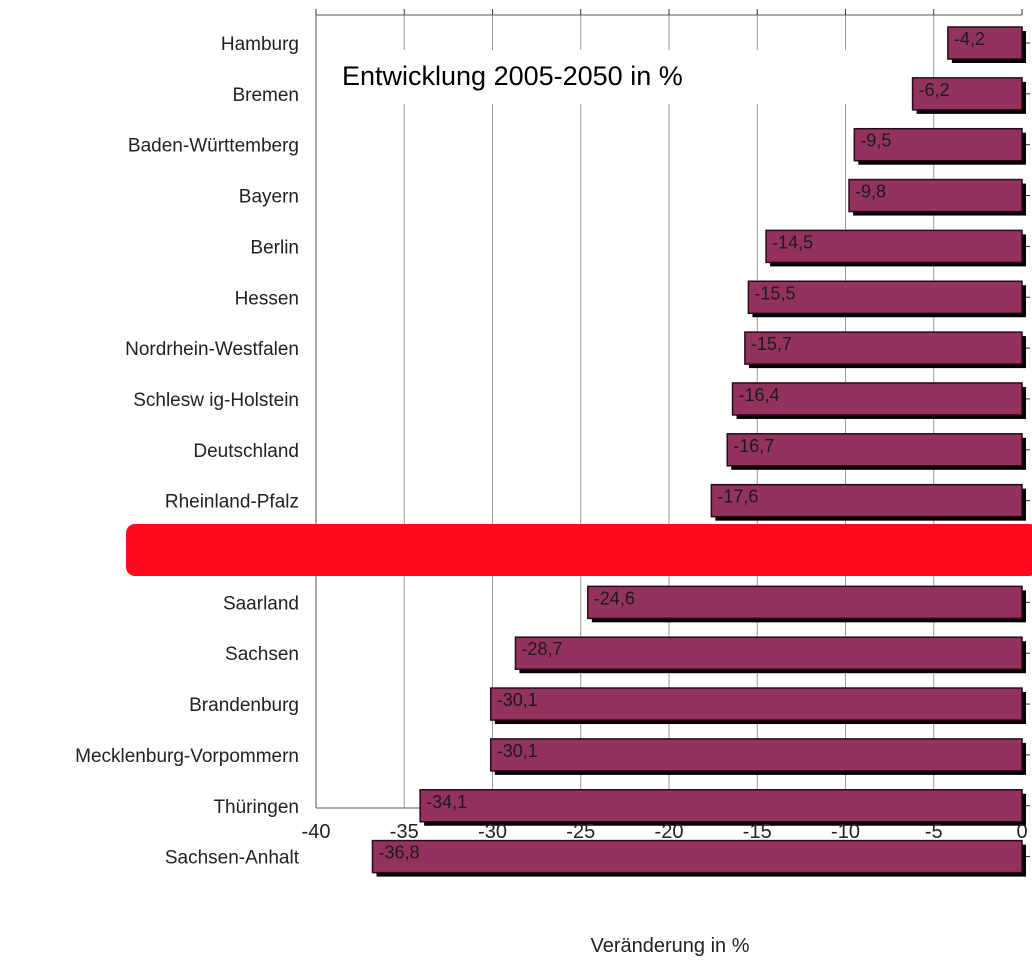 The width and height of the screenshot is (1032, 965). I want to click on x-tick-label: -40, so click(316, 832).